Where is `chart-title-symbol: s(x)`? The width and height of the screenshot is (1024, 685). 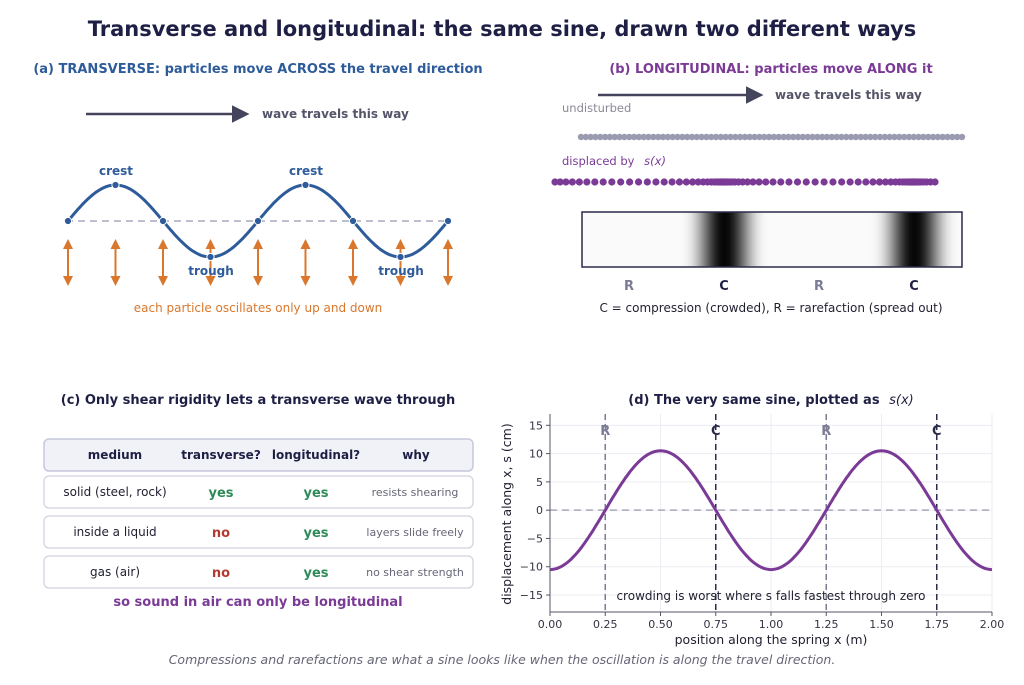
chart-title-symbol: s(x) is located at coordinates (901, 400).